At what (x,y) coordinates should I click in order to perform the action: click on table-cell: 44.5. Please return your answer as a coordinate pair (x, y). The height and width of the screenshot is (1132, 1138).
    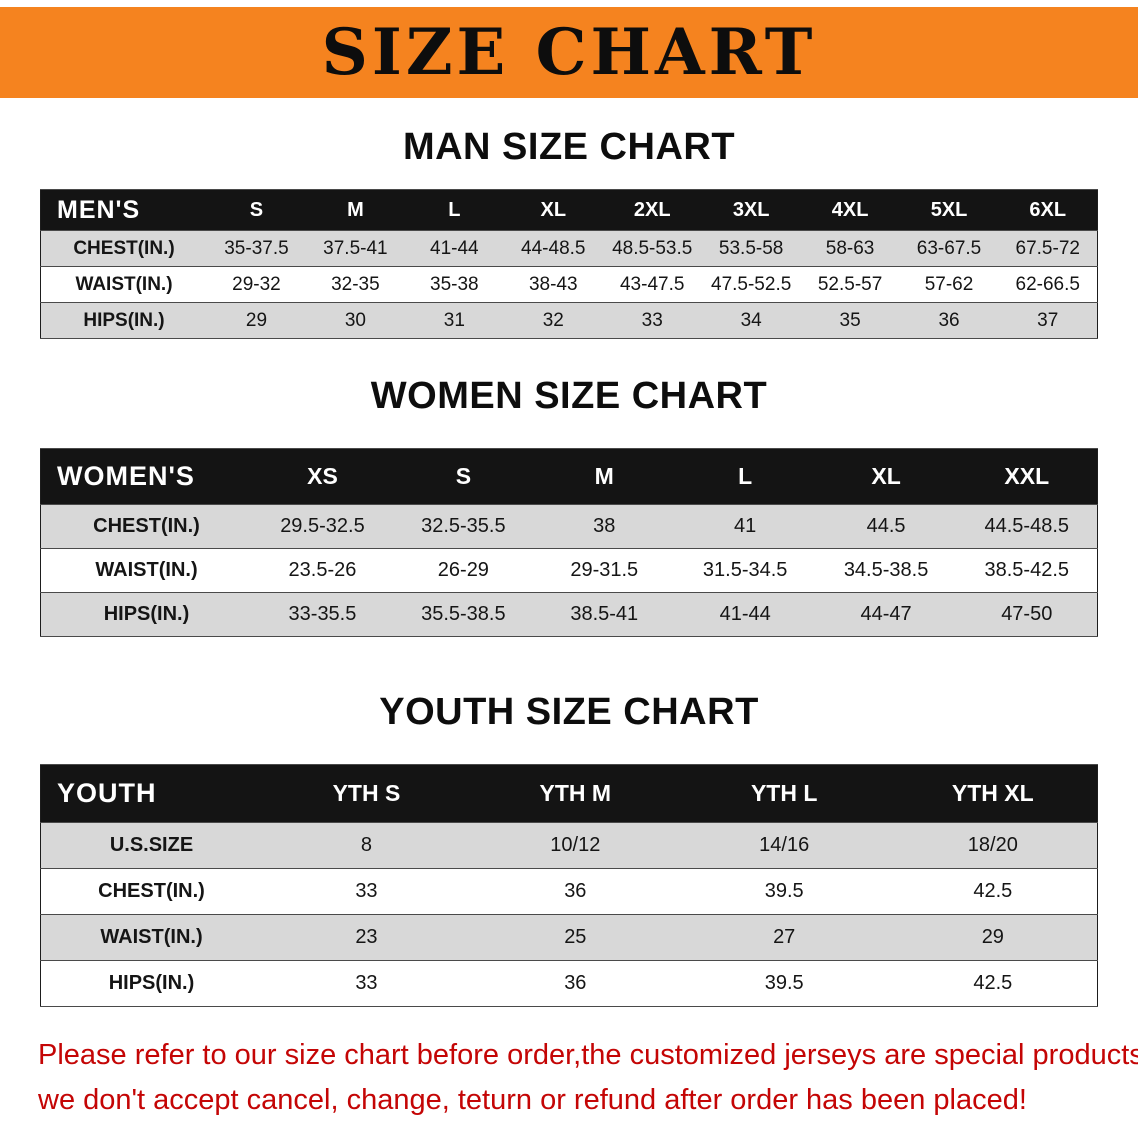
    Looking at the image, I should click on (886, 526).